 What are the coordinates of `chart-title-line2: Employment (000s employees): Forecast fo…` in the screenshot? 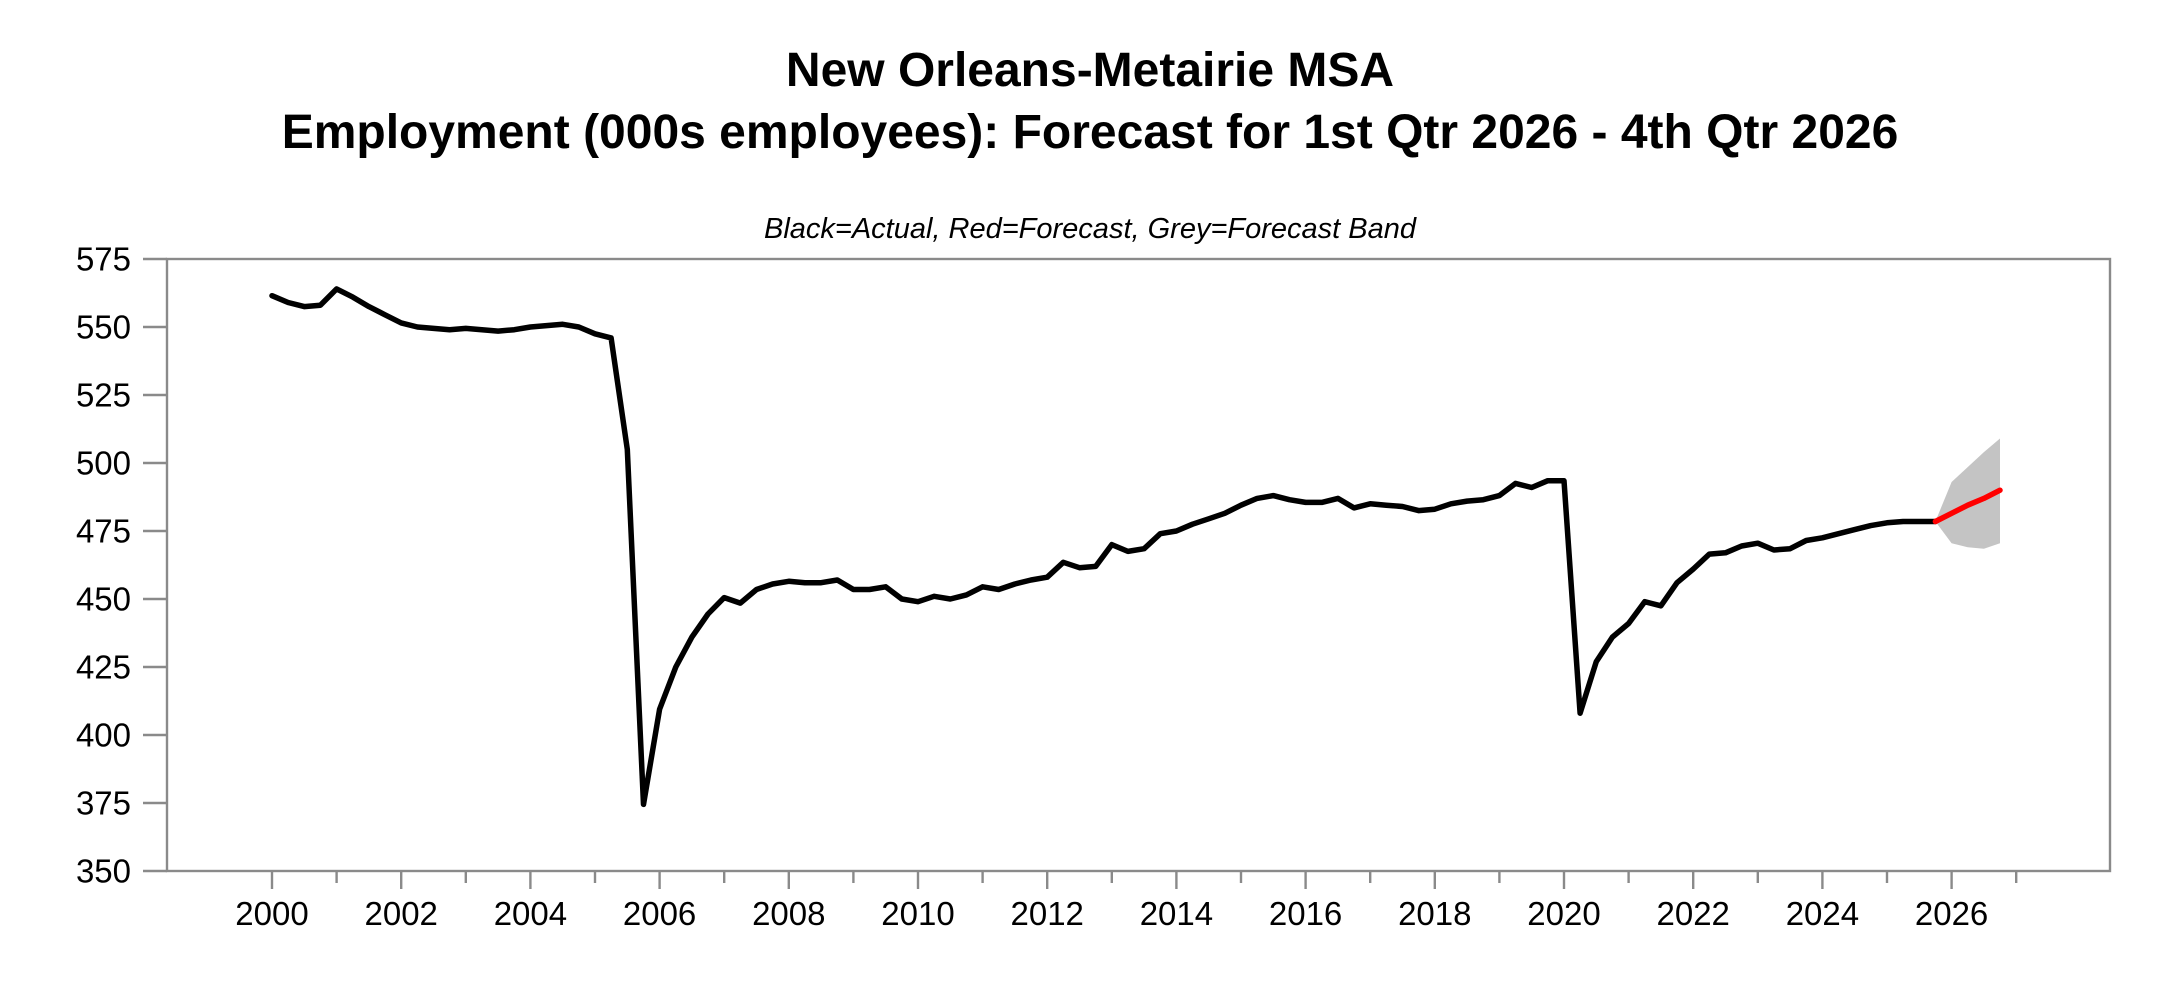 It's located at (1090, 132).